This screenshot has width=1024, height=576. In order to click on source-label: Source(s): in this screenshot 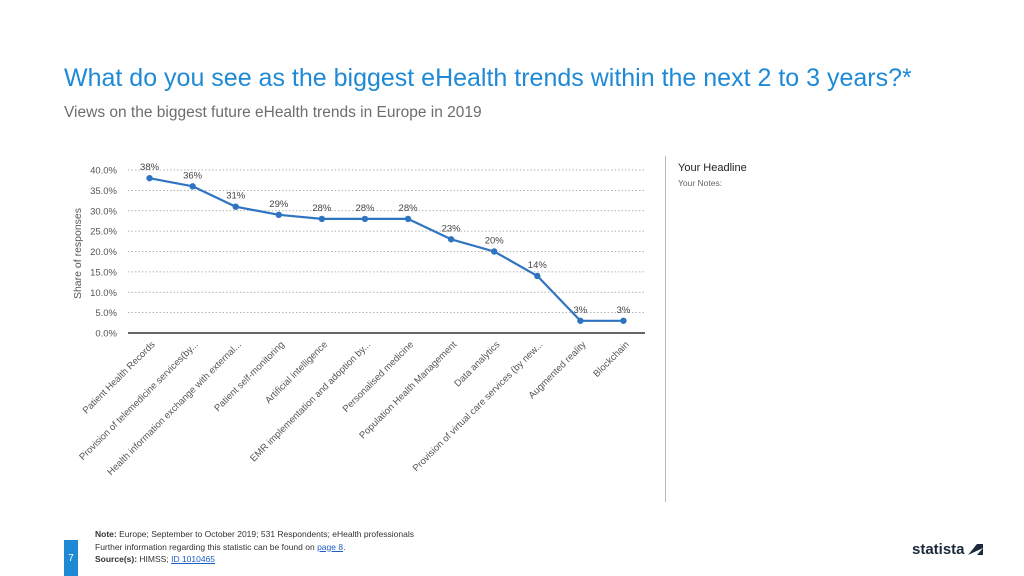, I will do `click(116, 559)`.